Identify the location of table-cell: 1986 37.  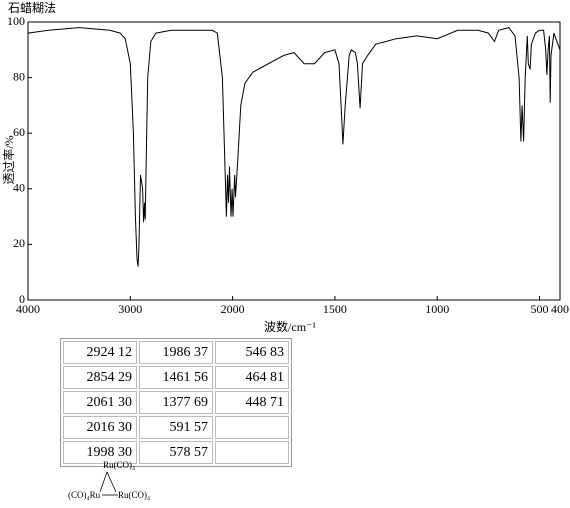
(176, 352).